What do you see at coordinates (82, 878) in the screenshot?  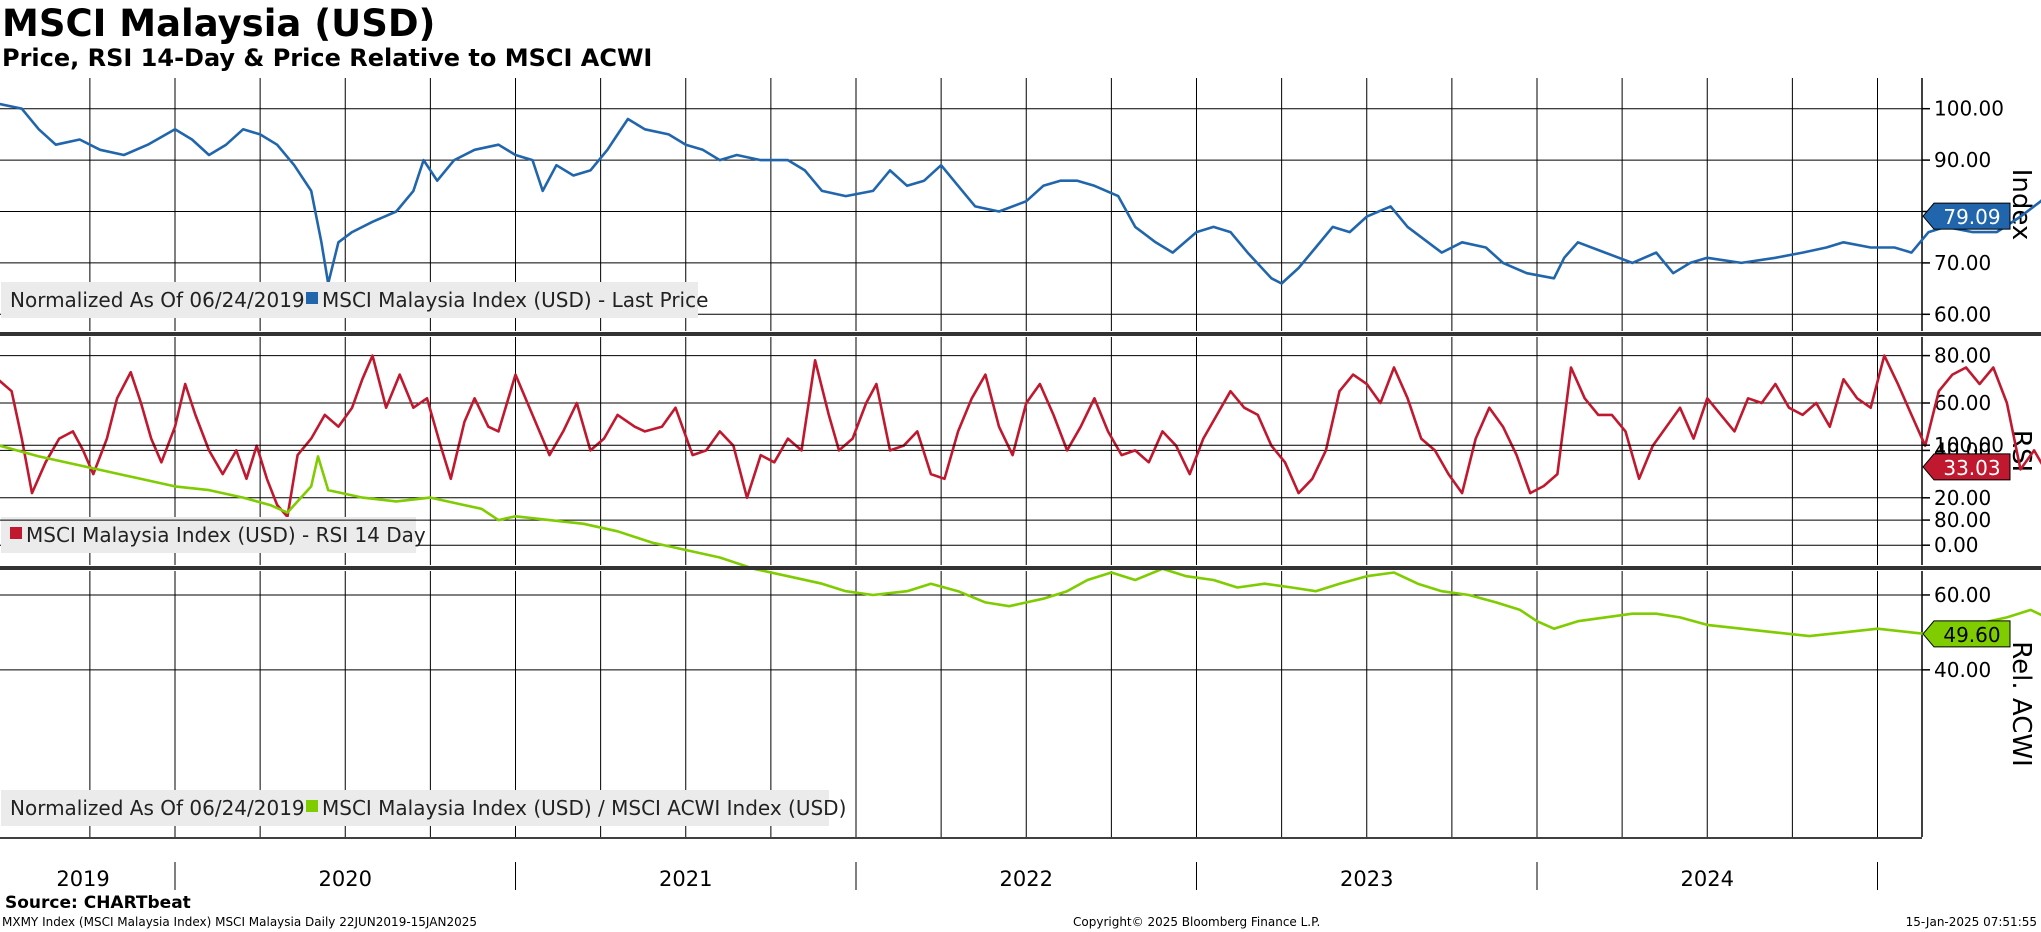 I see `x-tick-label: 2019` at bounding box center [82, 878].